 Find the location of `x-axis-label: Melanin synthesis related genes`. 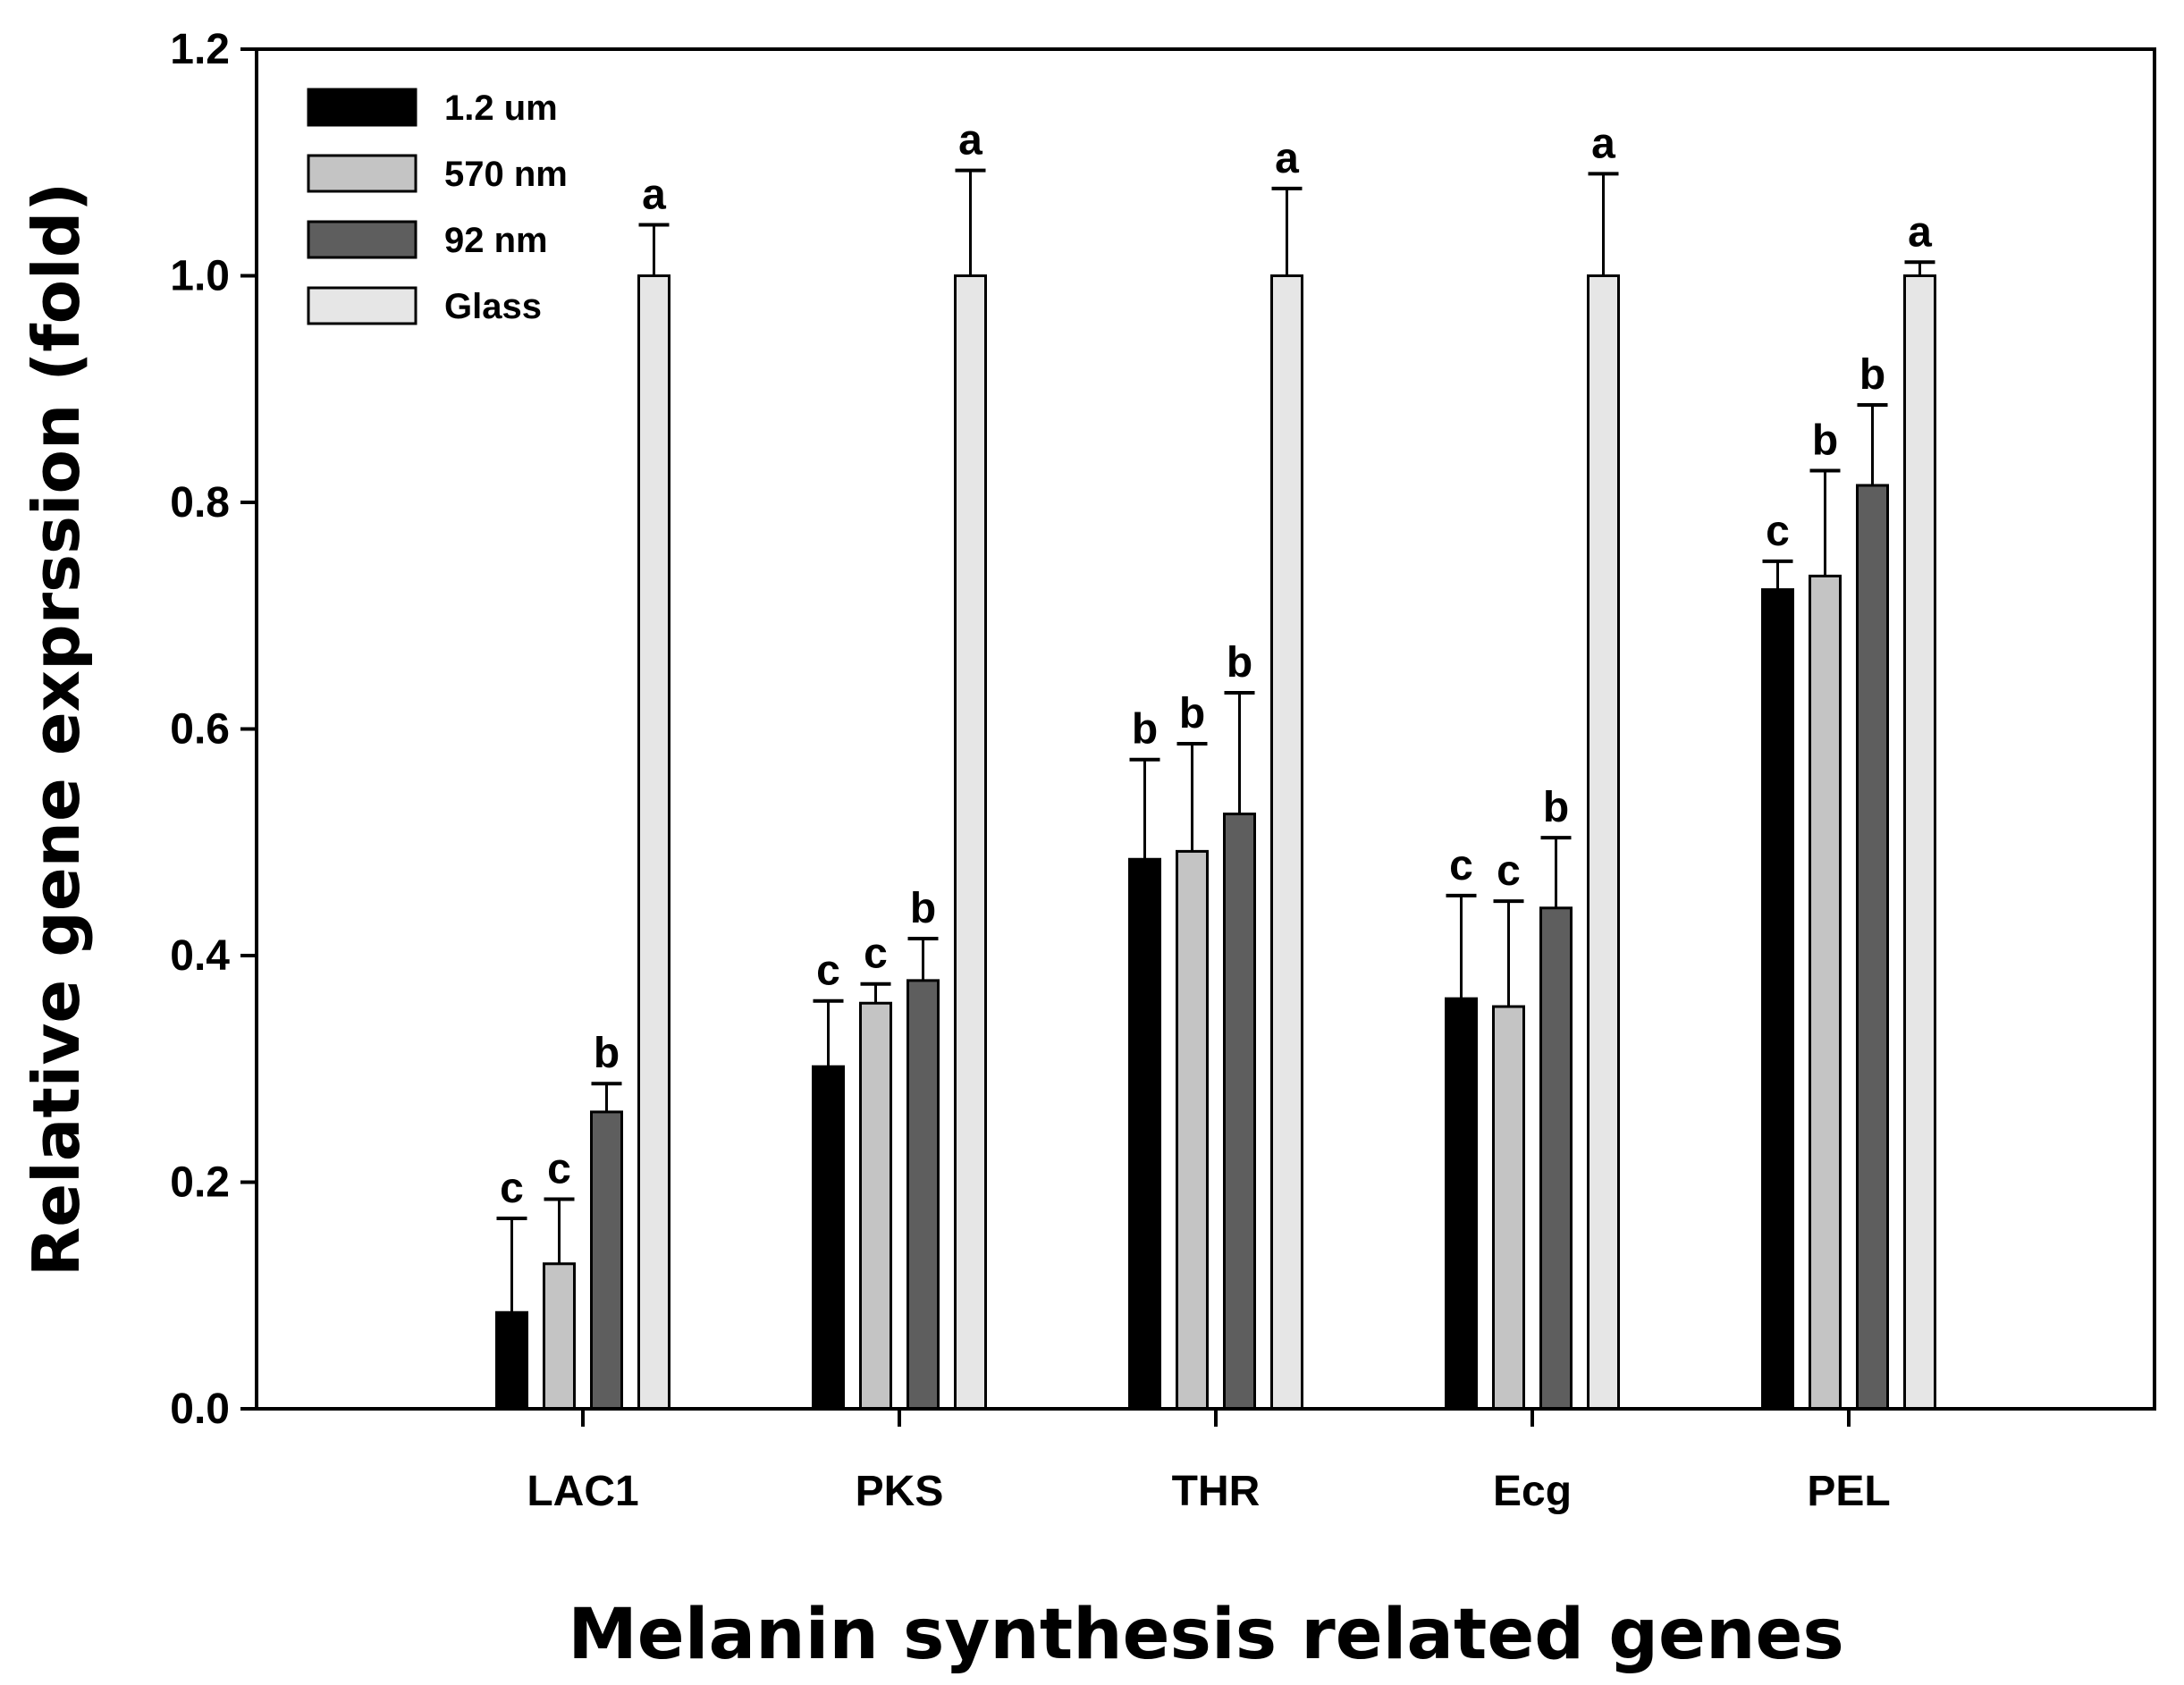

x-axis-label: Melanin synthesis related genes is located at coordinates (1206, 1635).